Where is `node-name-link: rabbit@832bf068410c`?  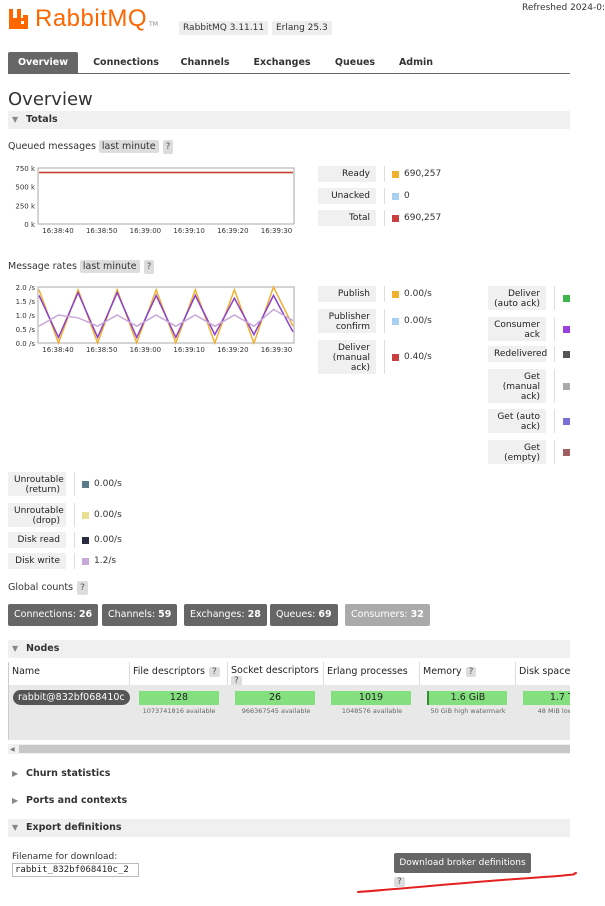 node-name-link: rabbit@832bf068410c is located at coordinates (71, 697).